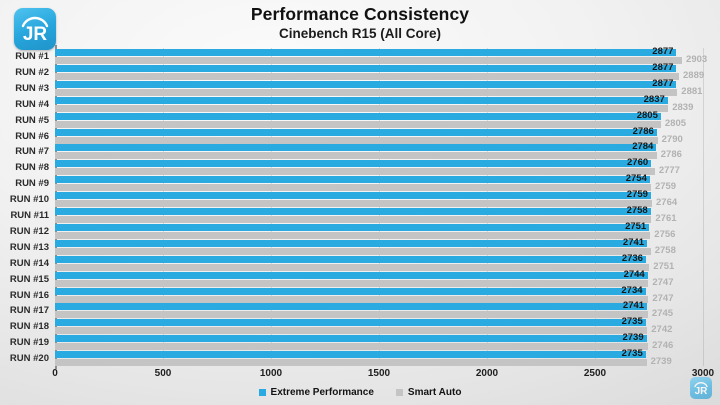 The height and width of the screenshot is (405, 720). I want to click on jr-logo: JR, so click(35, 29).